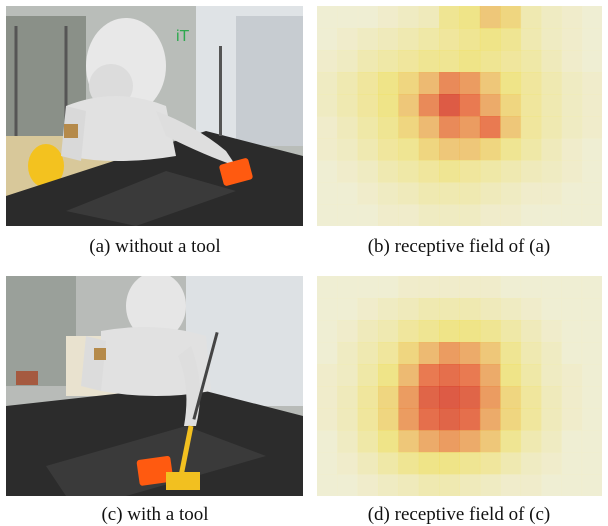  What do you see at coordinates (155, 246) in the screenshot?
I see `caption-a: (a) without a tool` at bounding box center [155, 246].